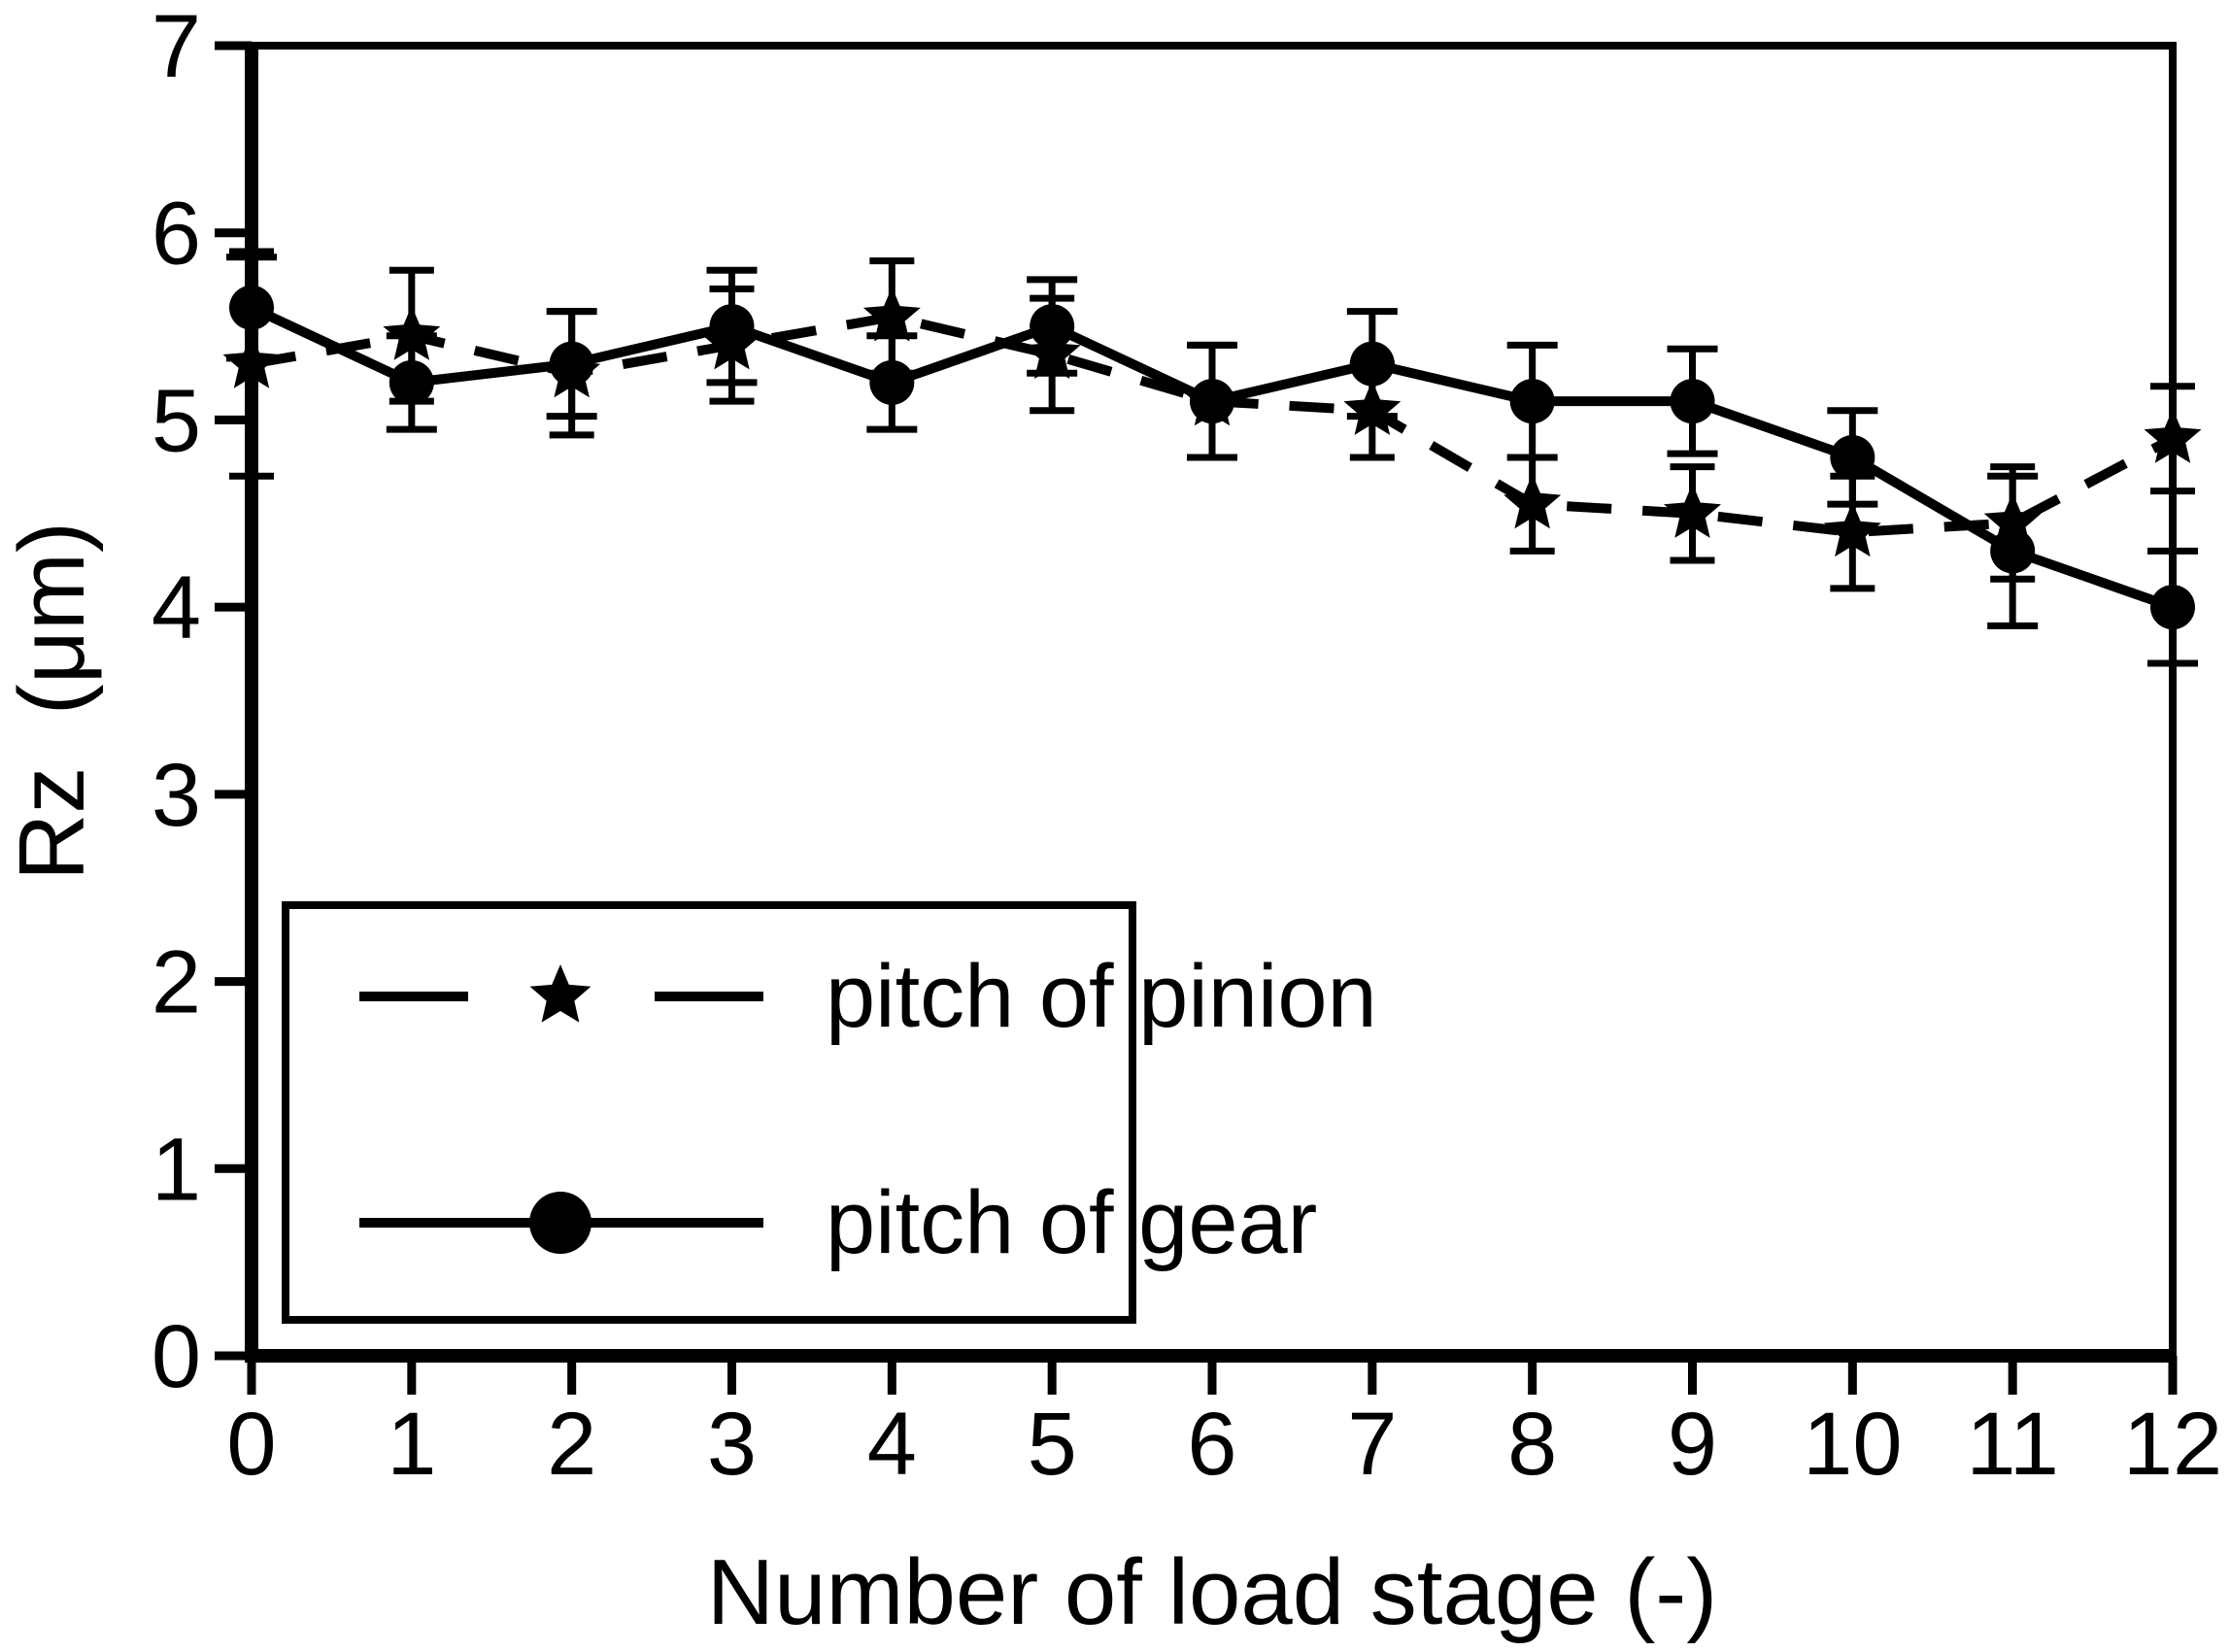  I want to click on x-tick-label: 10, so click(1852, 1444).